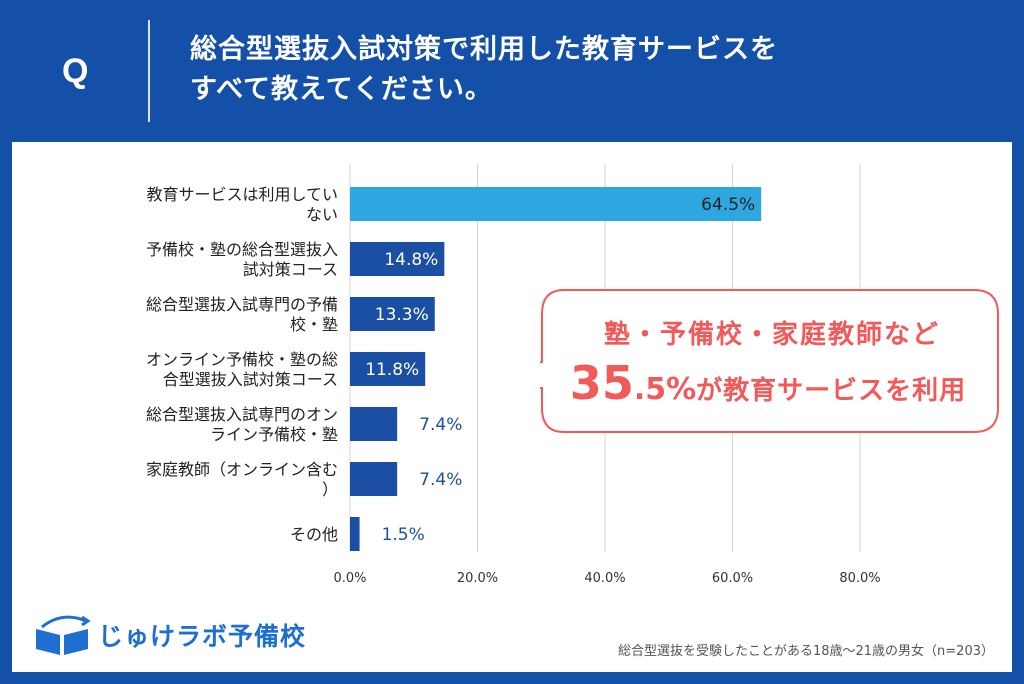 The image size is (1024, 684). Describe the element at coordinates (250, 379) in the screenshot. I see `category-label: 合型選抜入試対策コース` at that location.